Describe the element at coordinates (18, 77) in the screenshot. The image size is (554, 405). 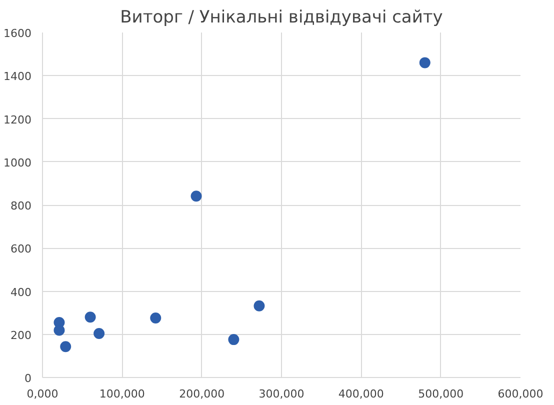
I see `y-tick-label: 1400` at that location.